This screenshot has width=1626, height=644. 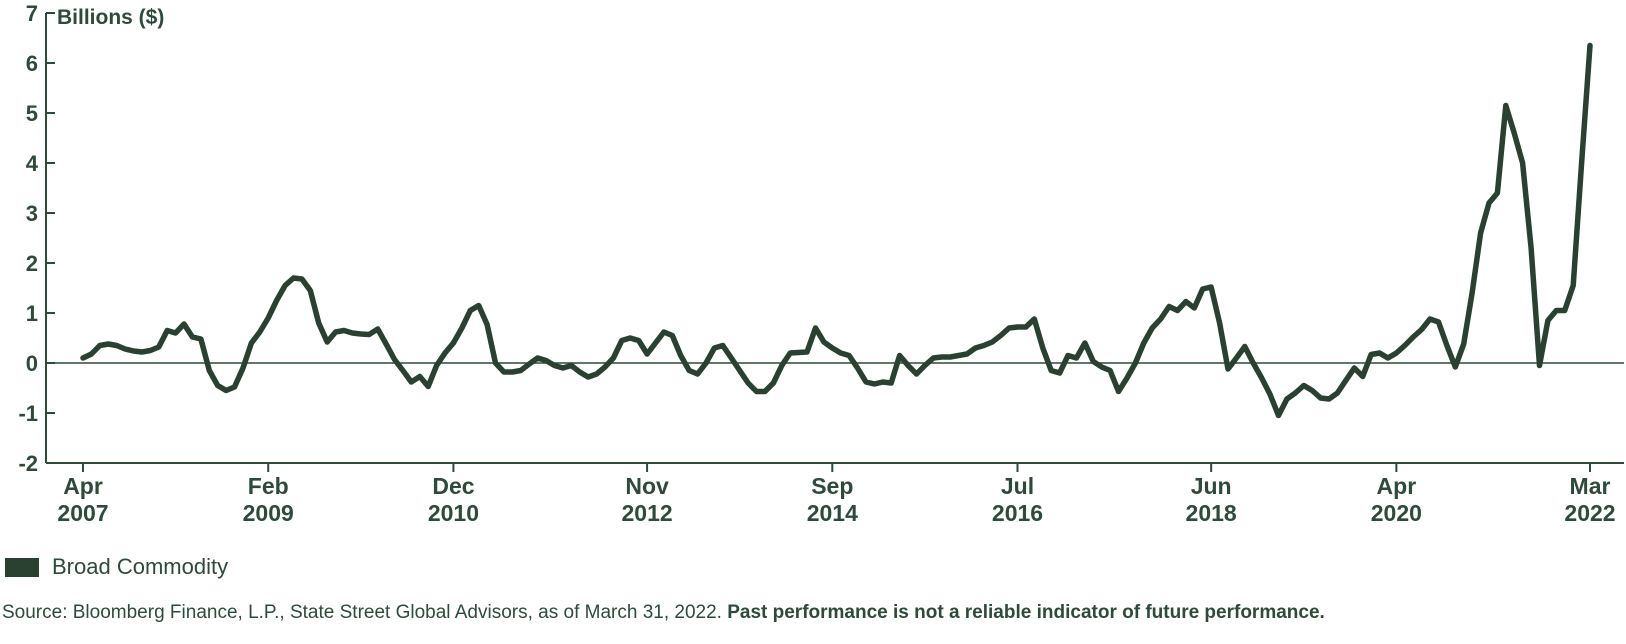 I want to click on x-tick-label-year: 2010, so click(x=453, y=513).